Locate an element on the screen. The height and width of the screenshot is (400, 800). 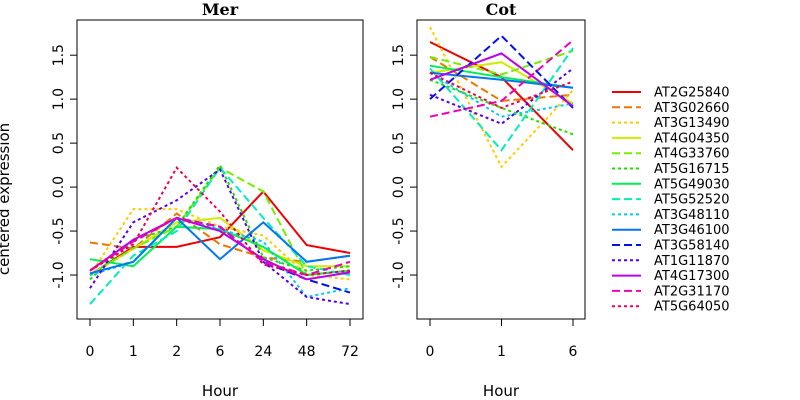
legend-label: AT2G31170 is located at coordinates (692, 291).